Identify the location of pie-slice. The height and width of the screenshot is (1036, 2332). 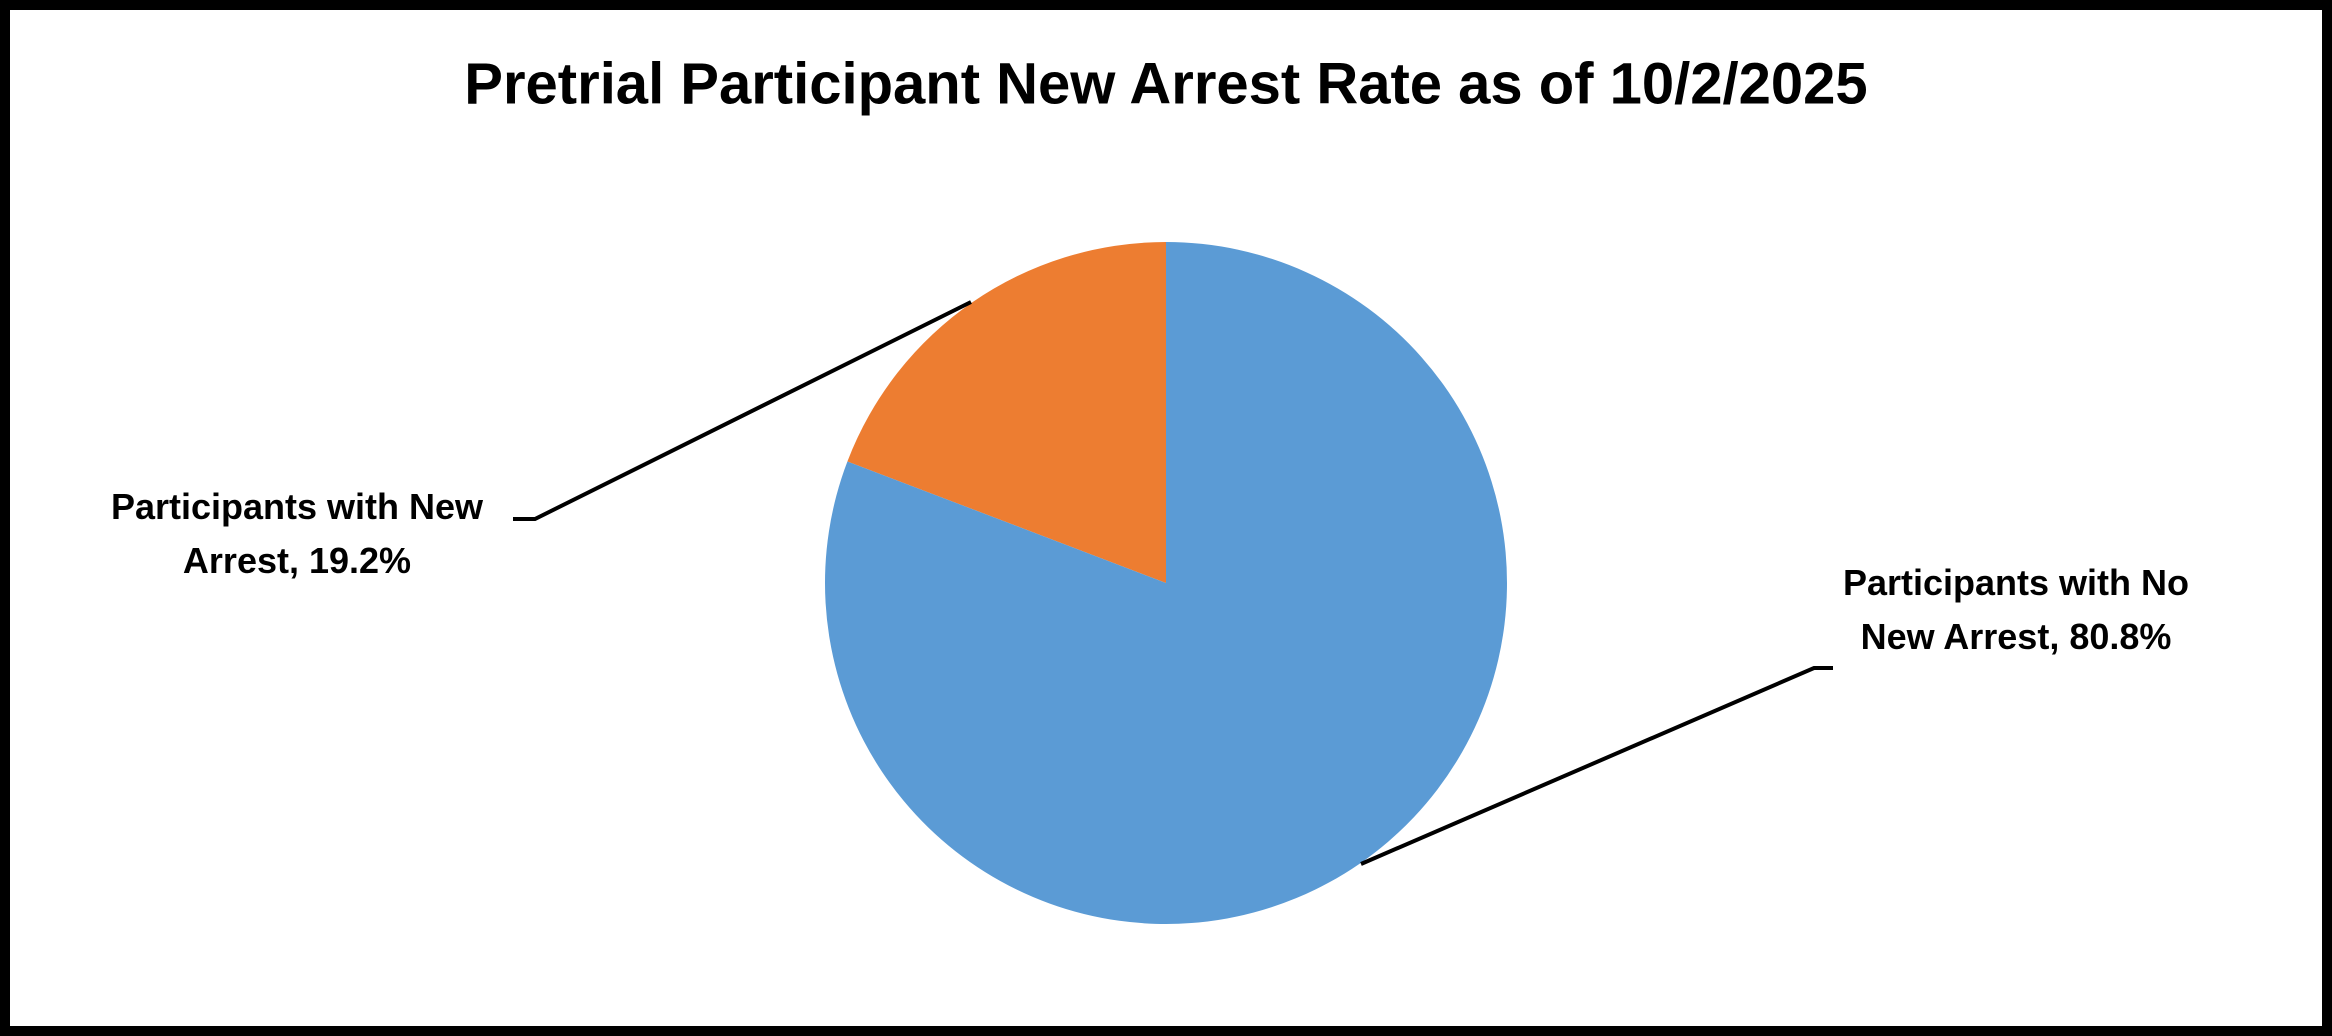
(1006, 412).